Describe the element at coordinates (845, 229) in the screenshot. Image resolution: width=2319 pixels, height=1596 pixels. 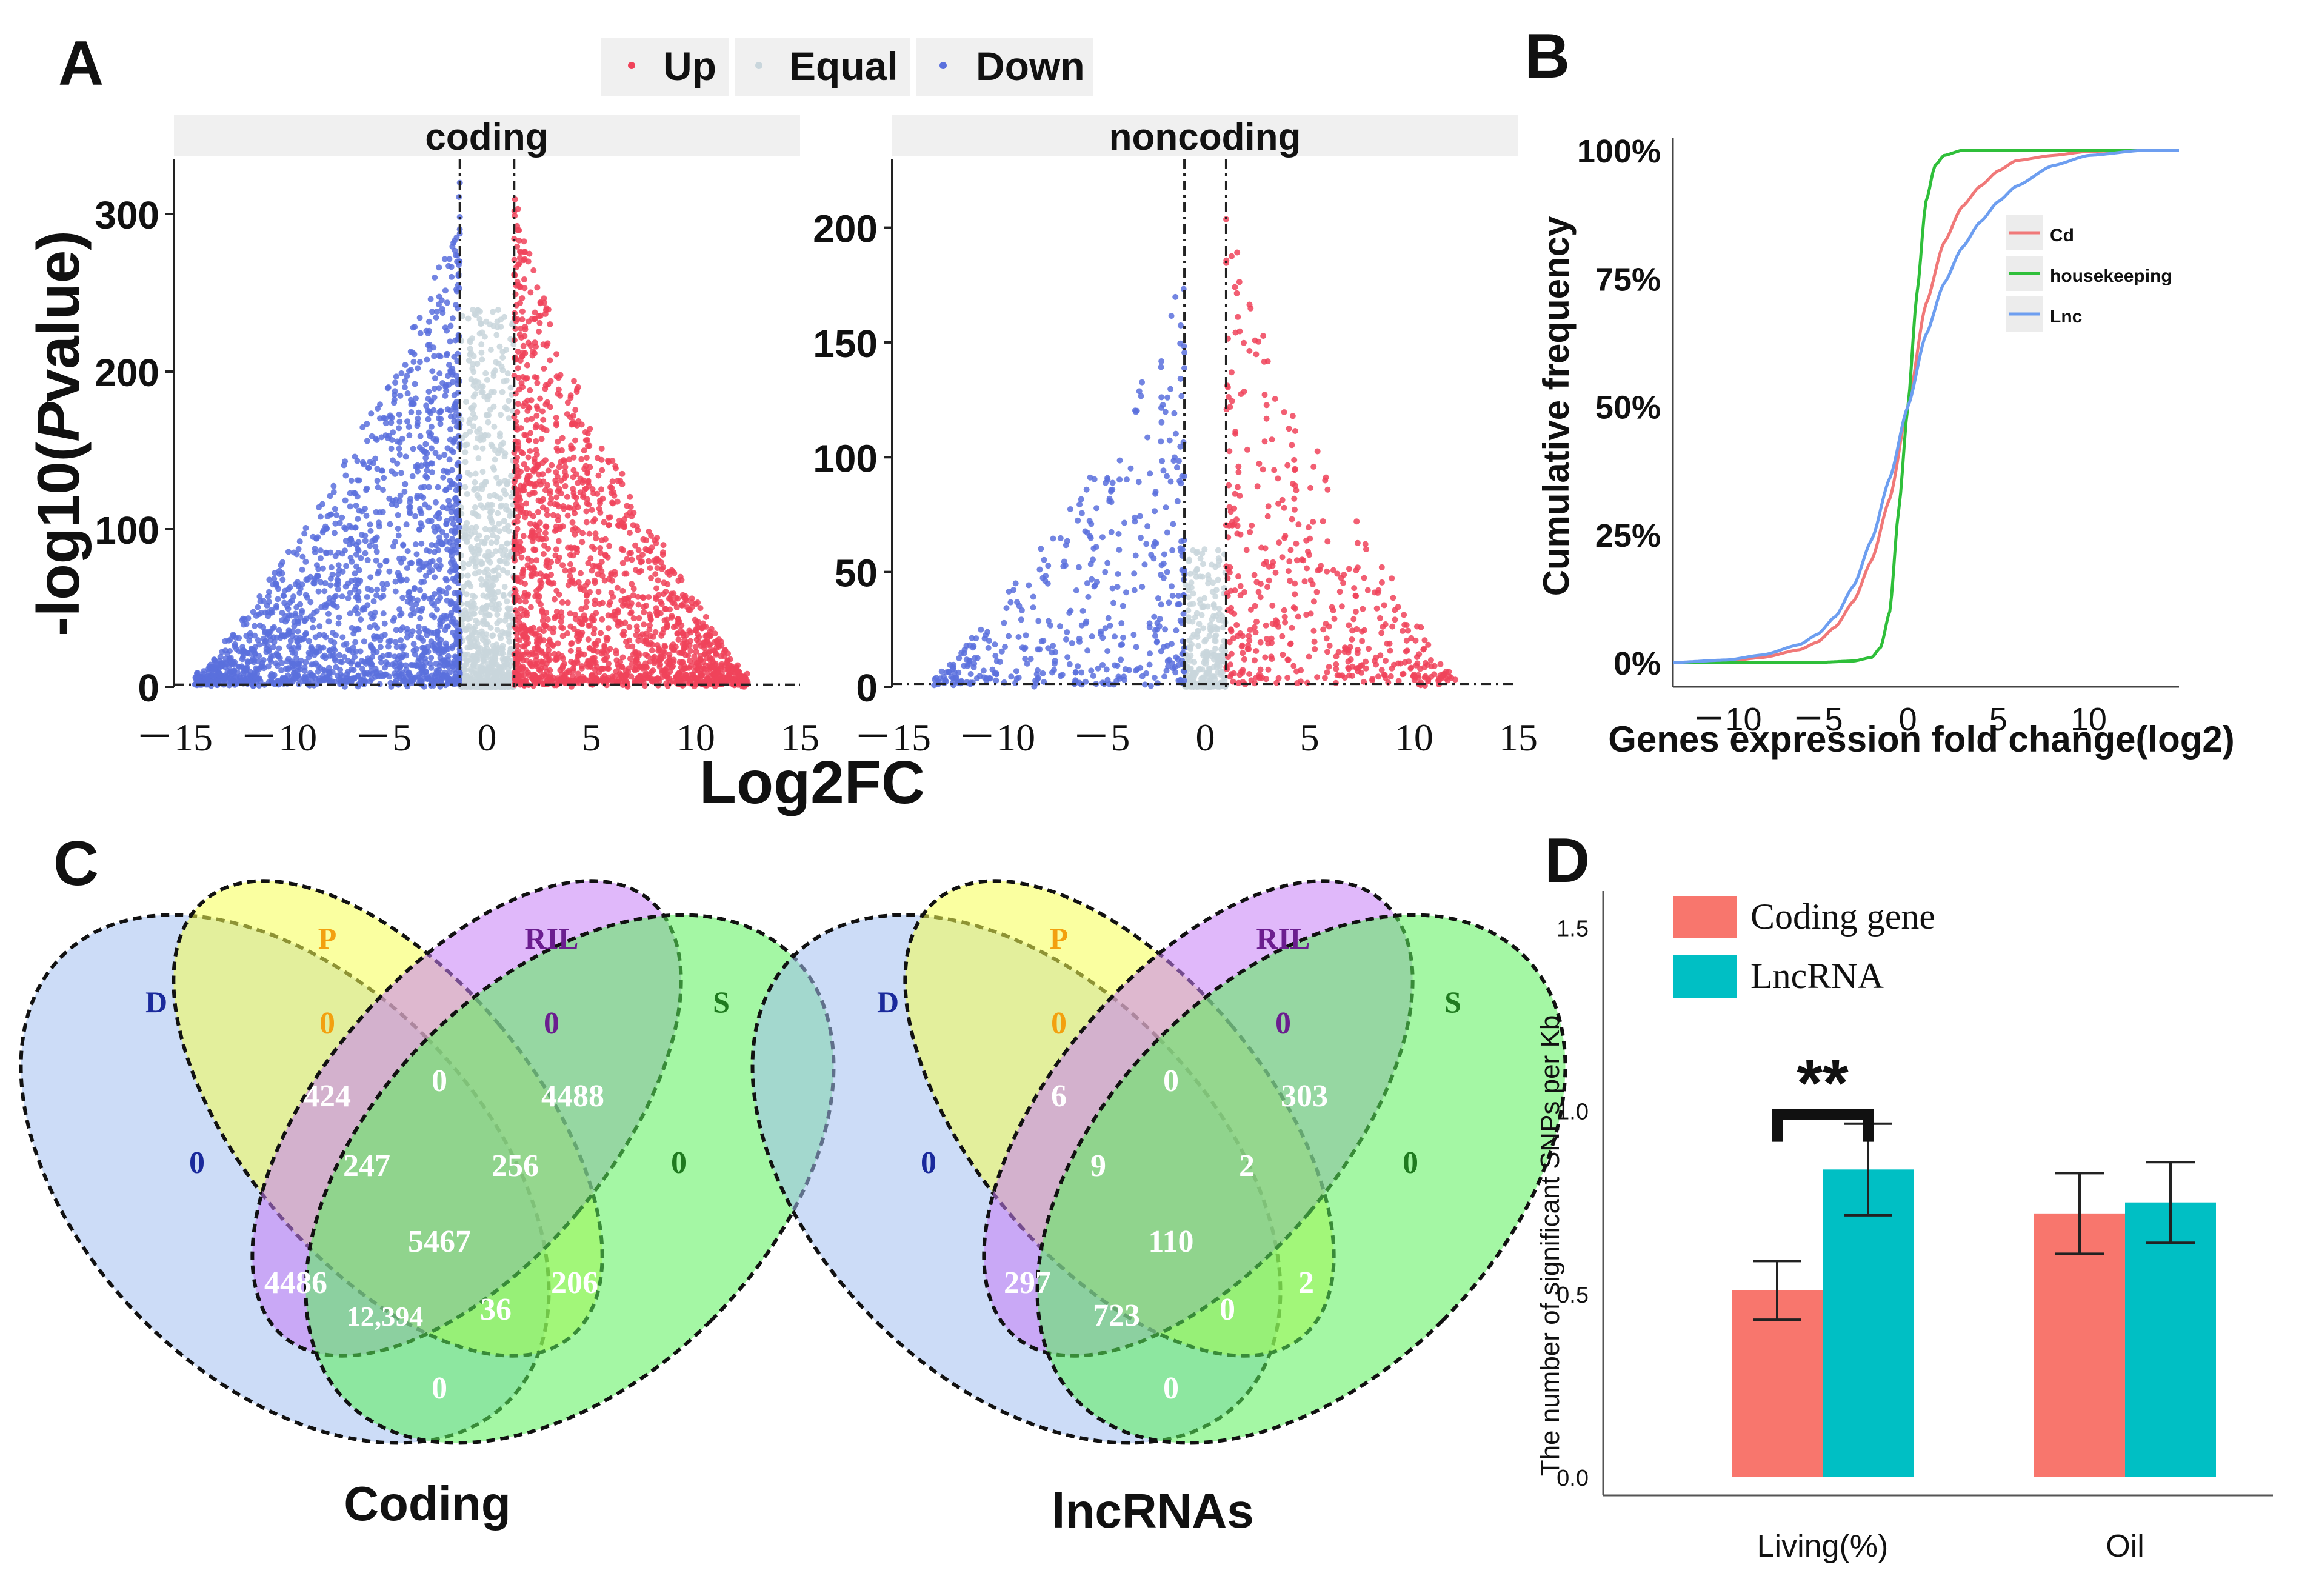
I see `volcano-y-tick-label: 200` at that location.